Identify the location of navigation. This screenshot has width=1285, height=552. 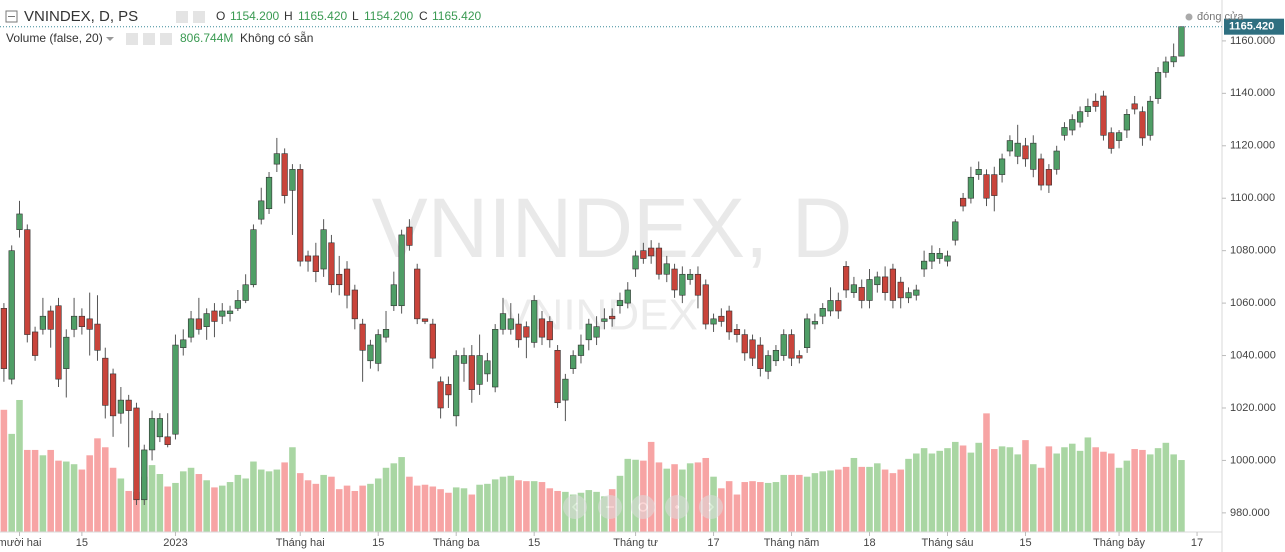
(643, 507).